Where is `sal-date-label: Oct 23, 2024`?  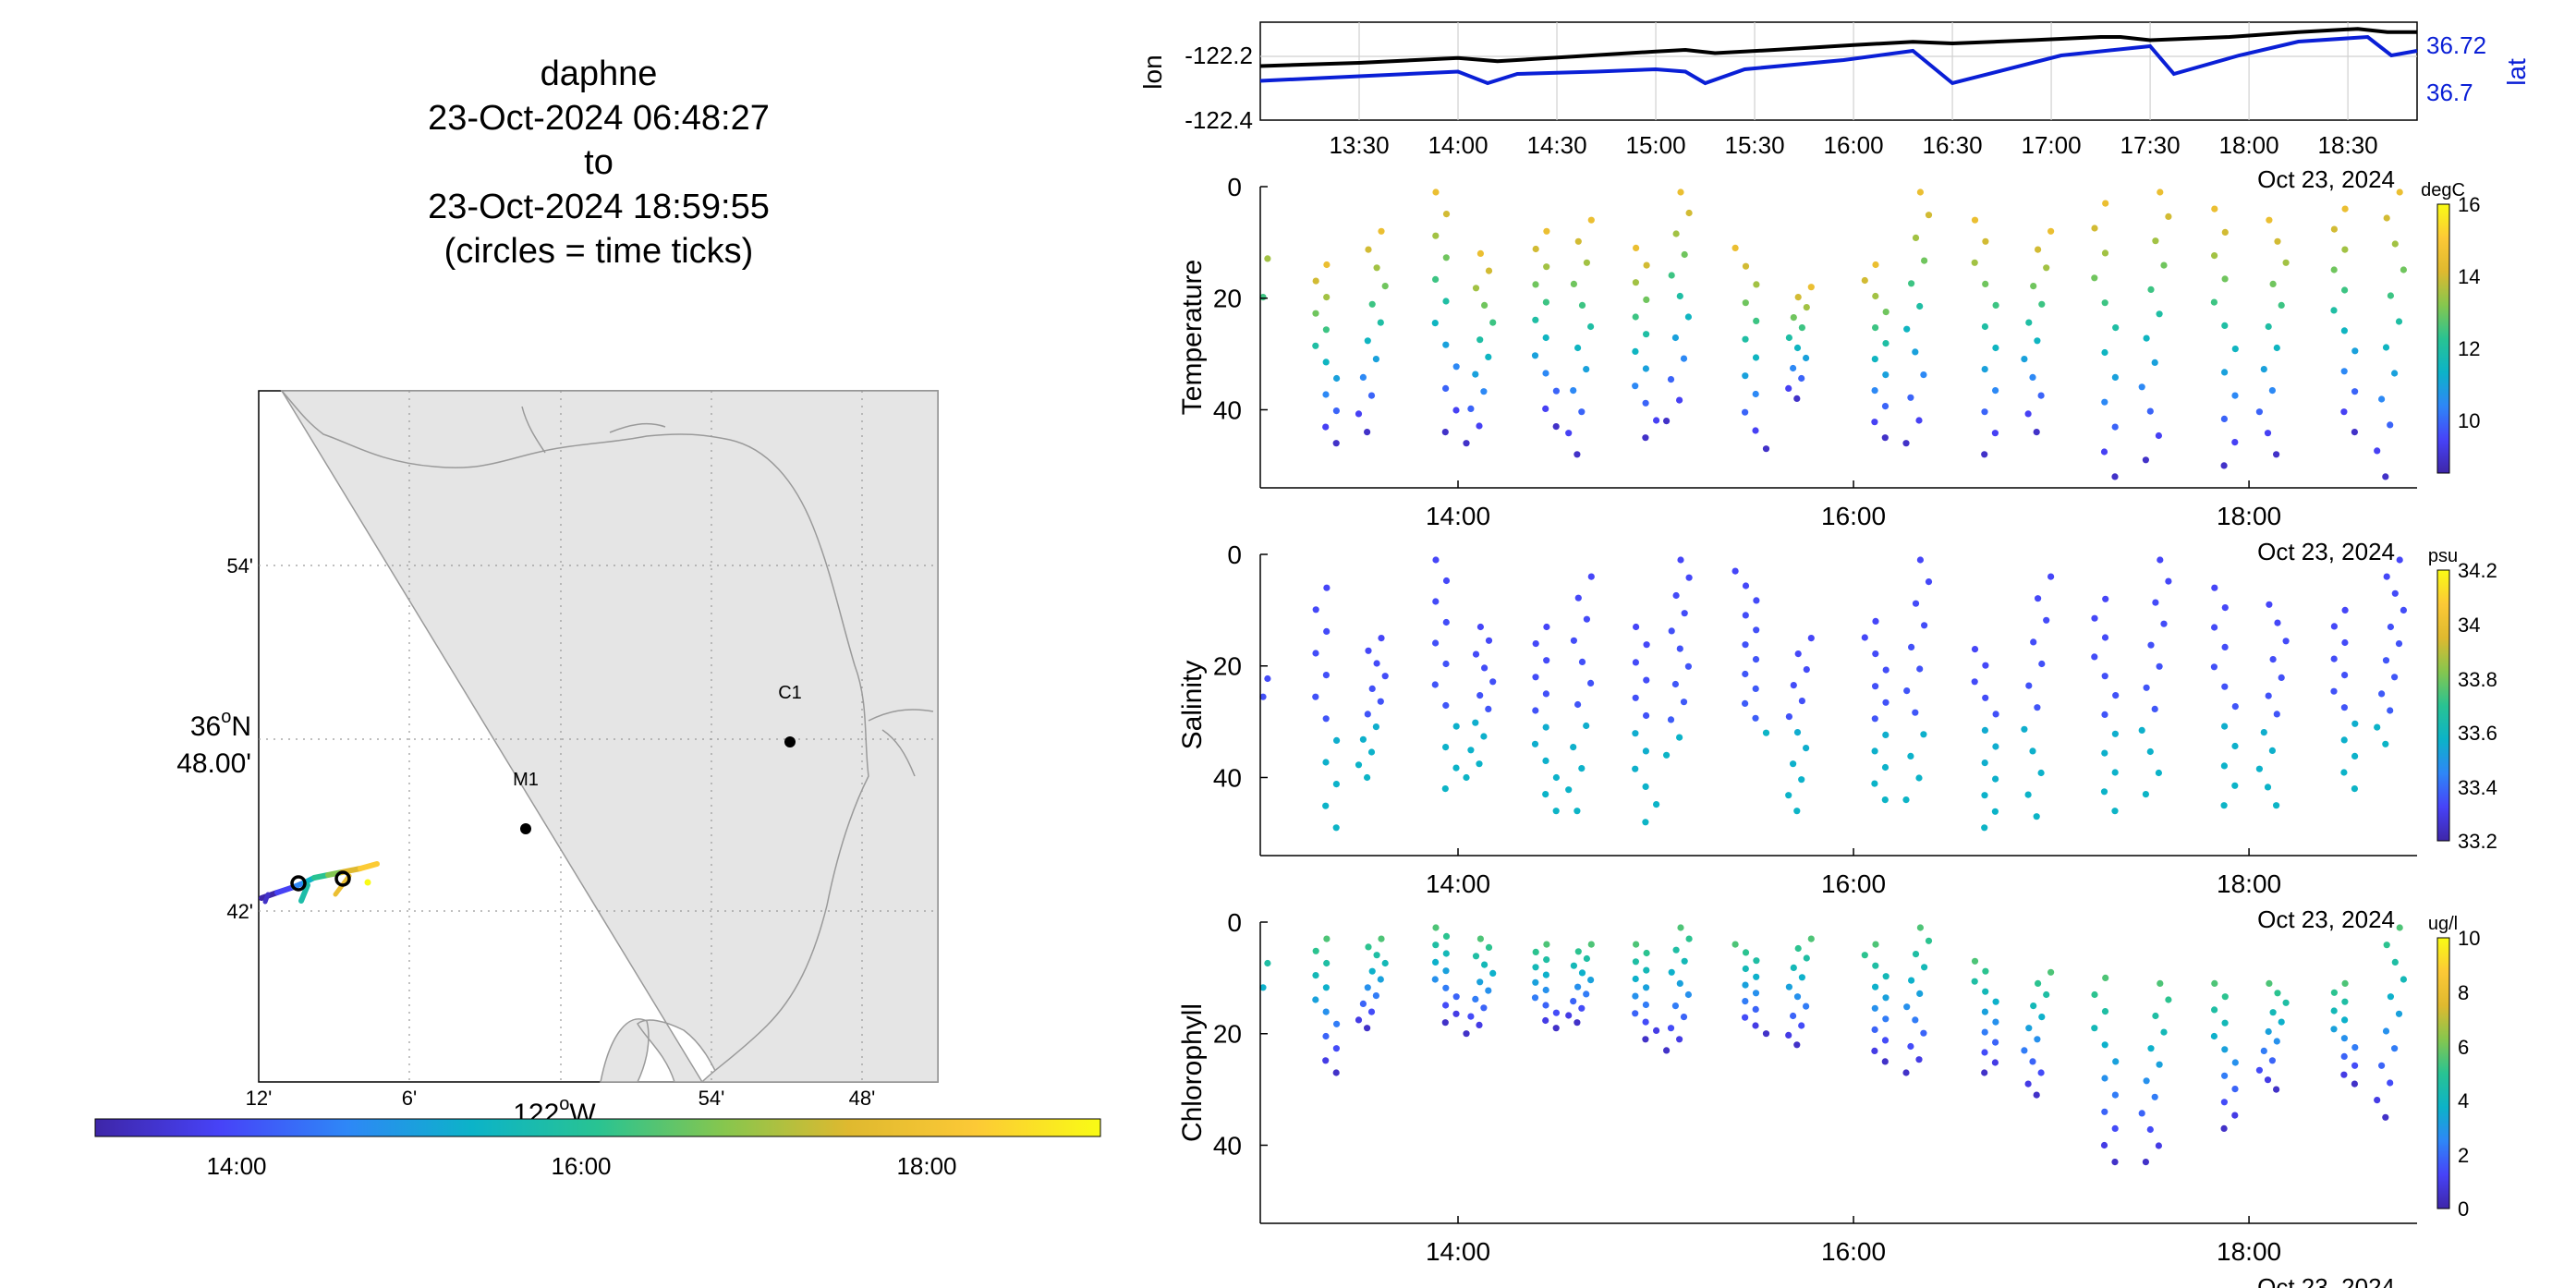
sal-date-label: Oct 23, 2024 is located at coordinates (2326, 919).